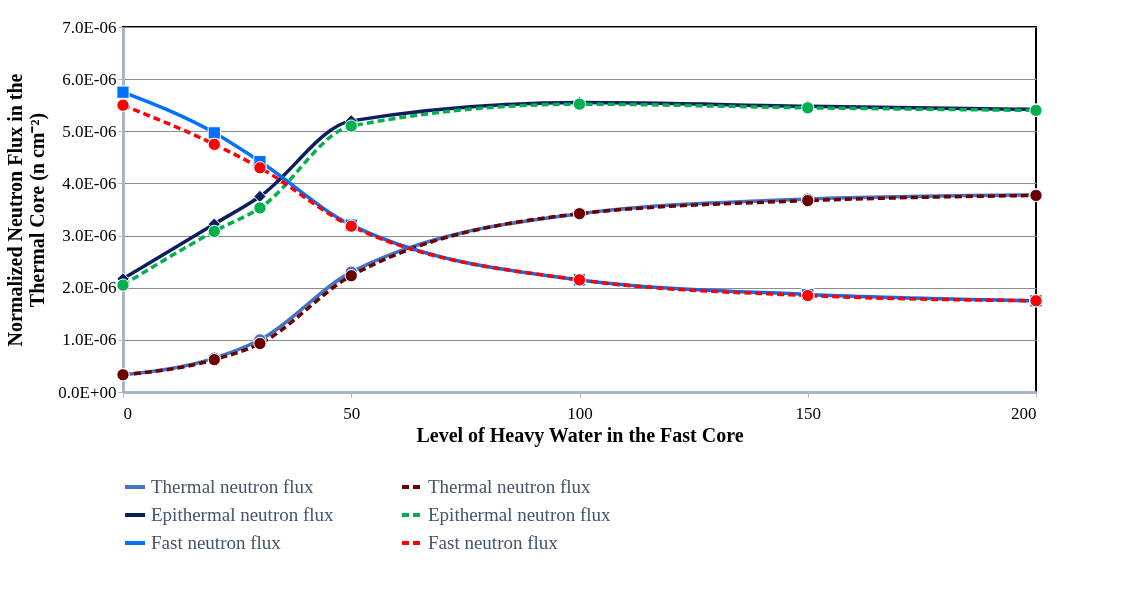  I want to click on y-tick-label: 5.0E-06, so click(89, 131).